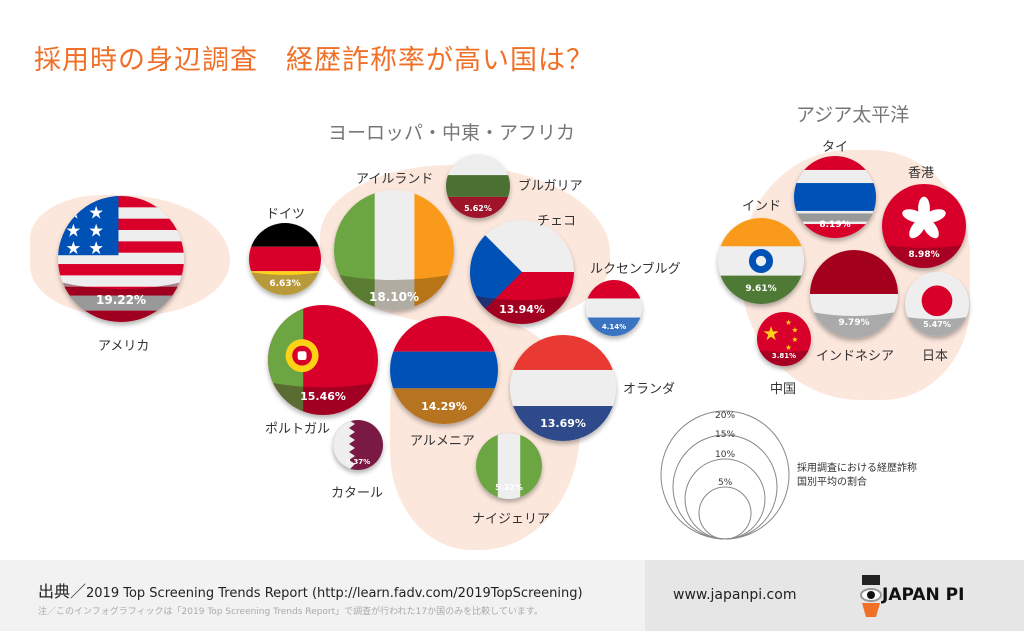 This screenshot has width=1024, height=631. Describe the element at coordinates (835, 147) in the screenshot. I see `label-thailand: タイ` at that location.